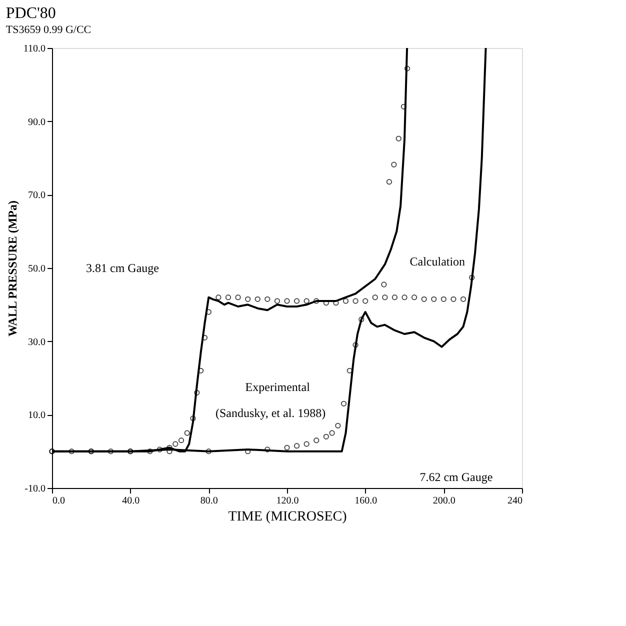 The height and width of the screenshot is (626, 626). Describe the element at coordinates (456, 477) in the screenshot. I see `annotation: 7.62 cm Gauge` at that location.